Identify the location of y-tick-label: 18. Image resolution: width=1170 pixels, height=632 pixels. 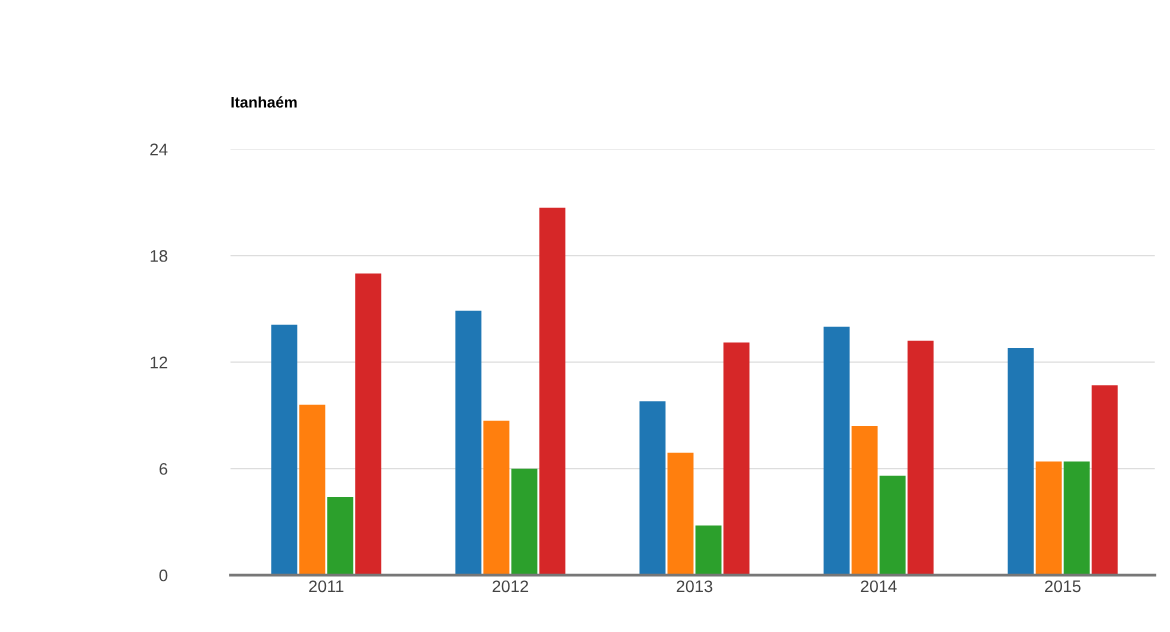
(159, 256).